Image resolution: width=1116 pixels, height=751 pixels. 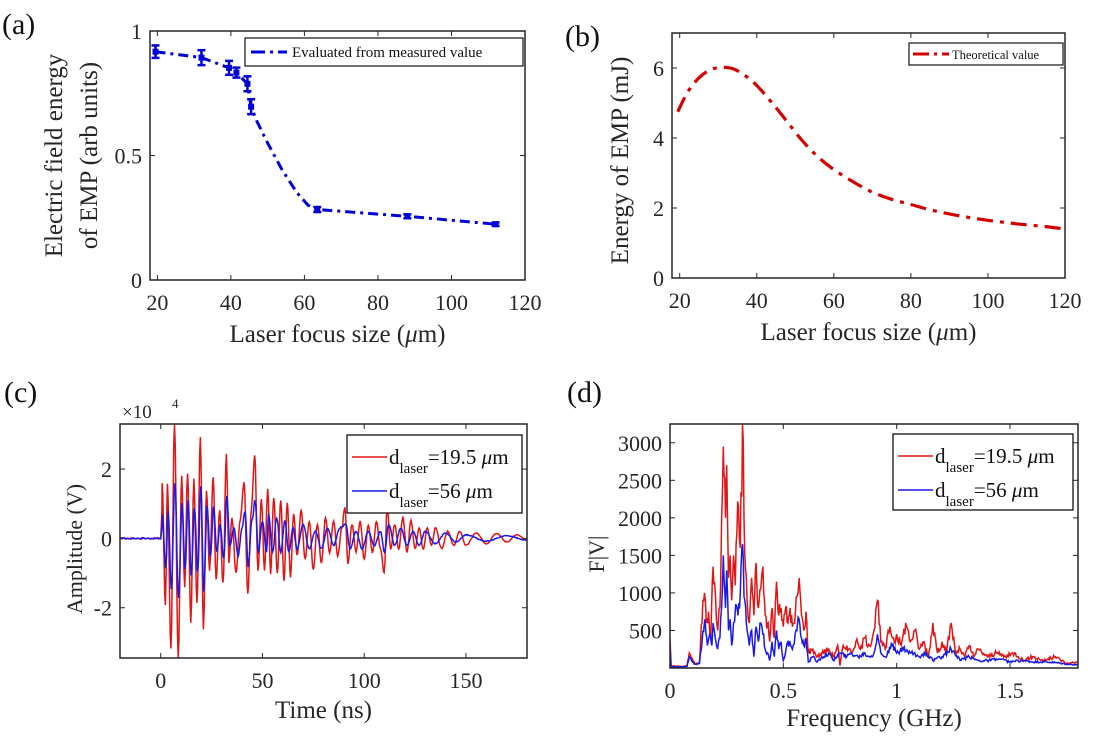 I want to click on x-tick-label: 80, so click(x=911, y=300).